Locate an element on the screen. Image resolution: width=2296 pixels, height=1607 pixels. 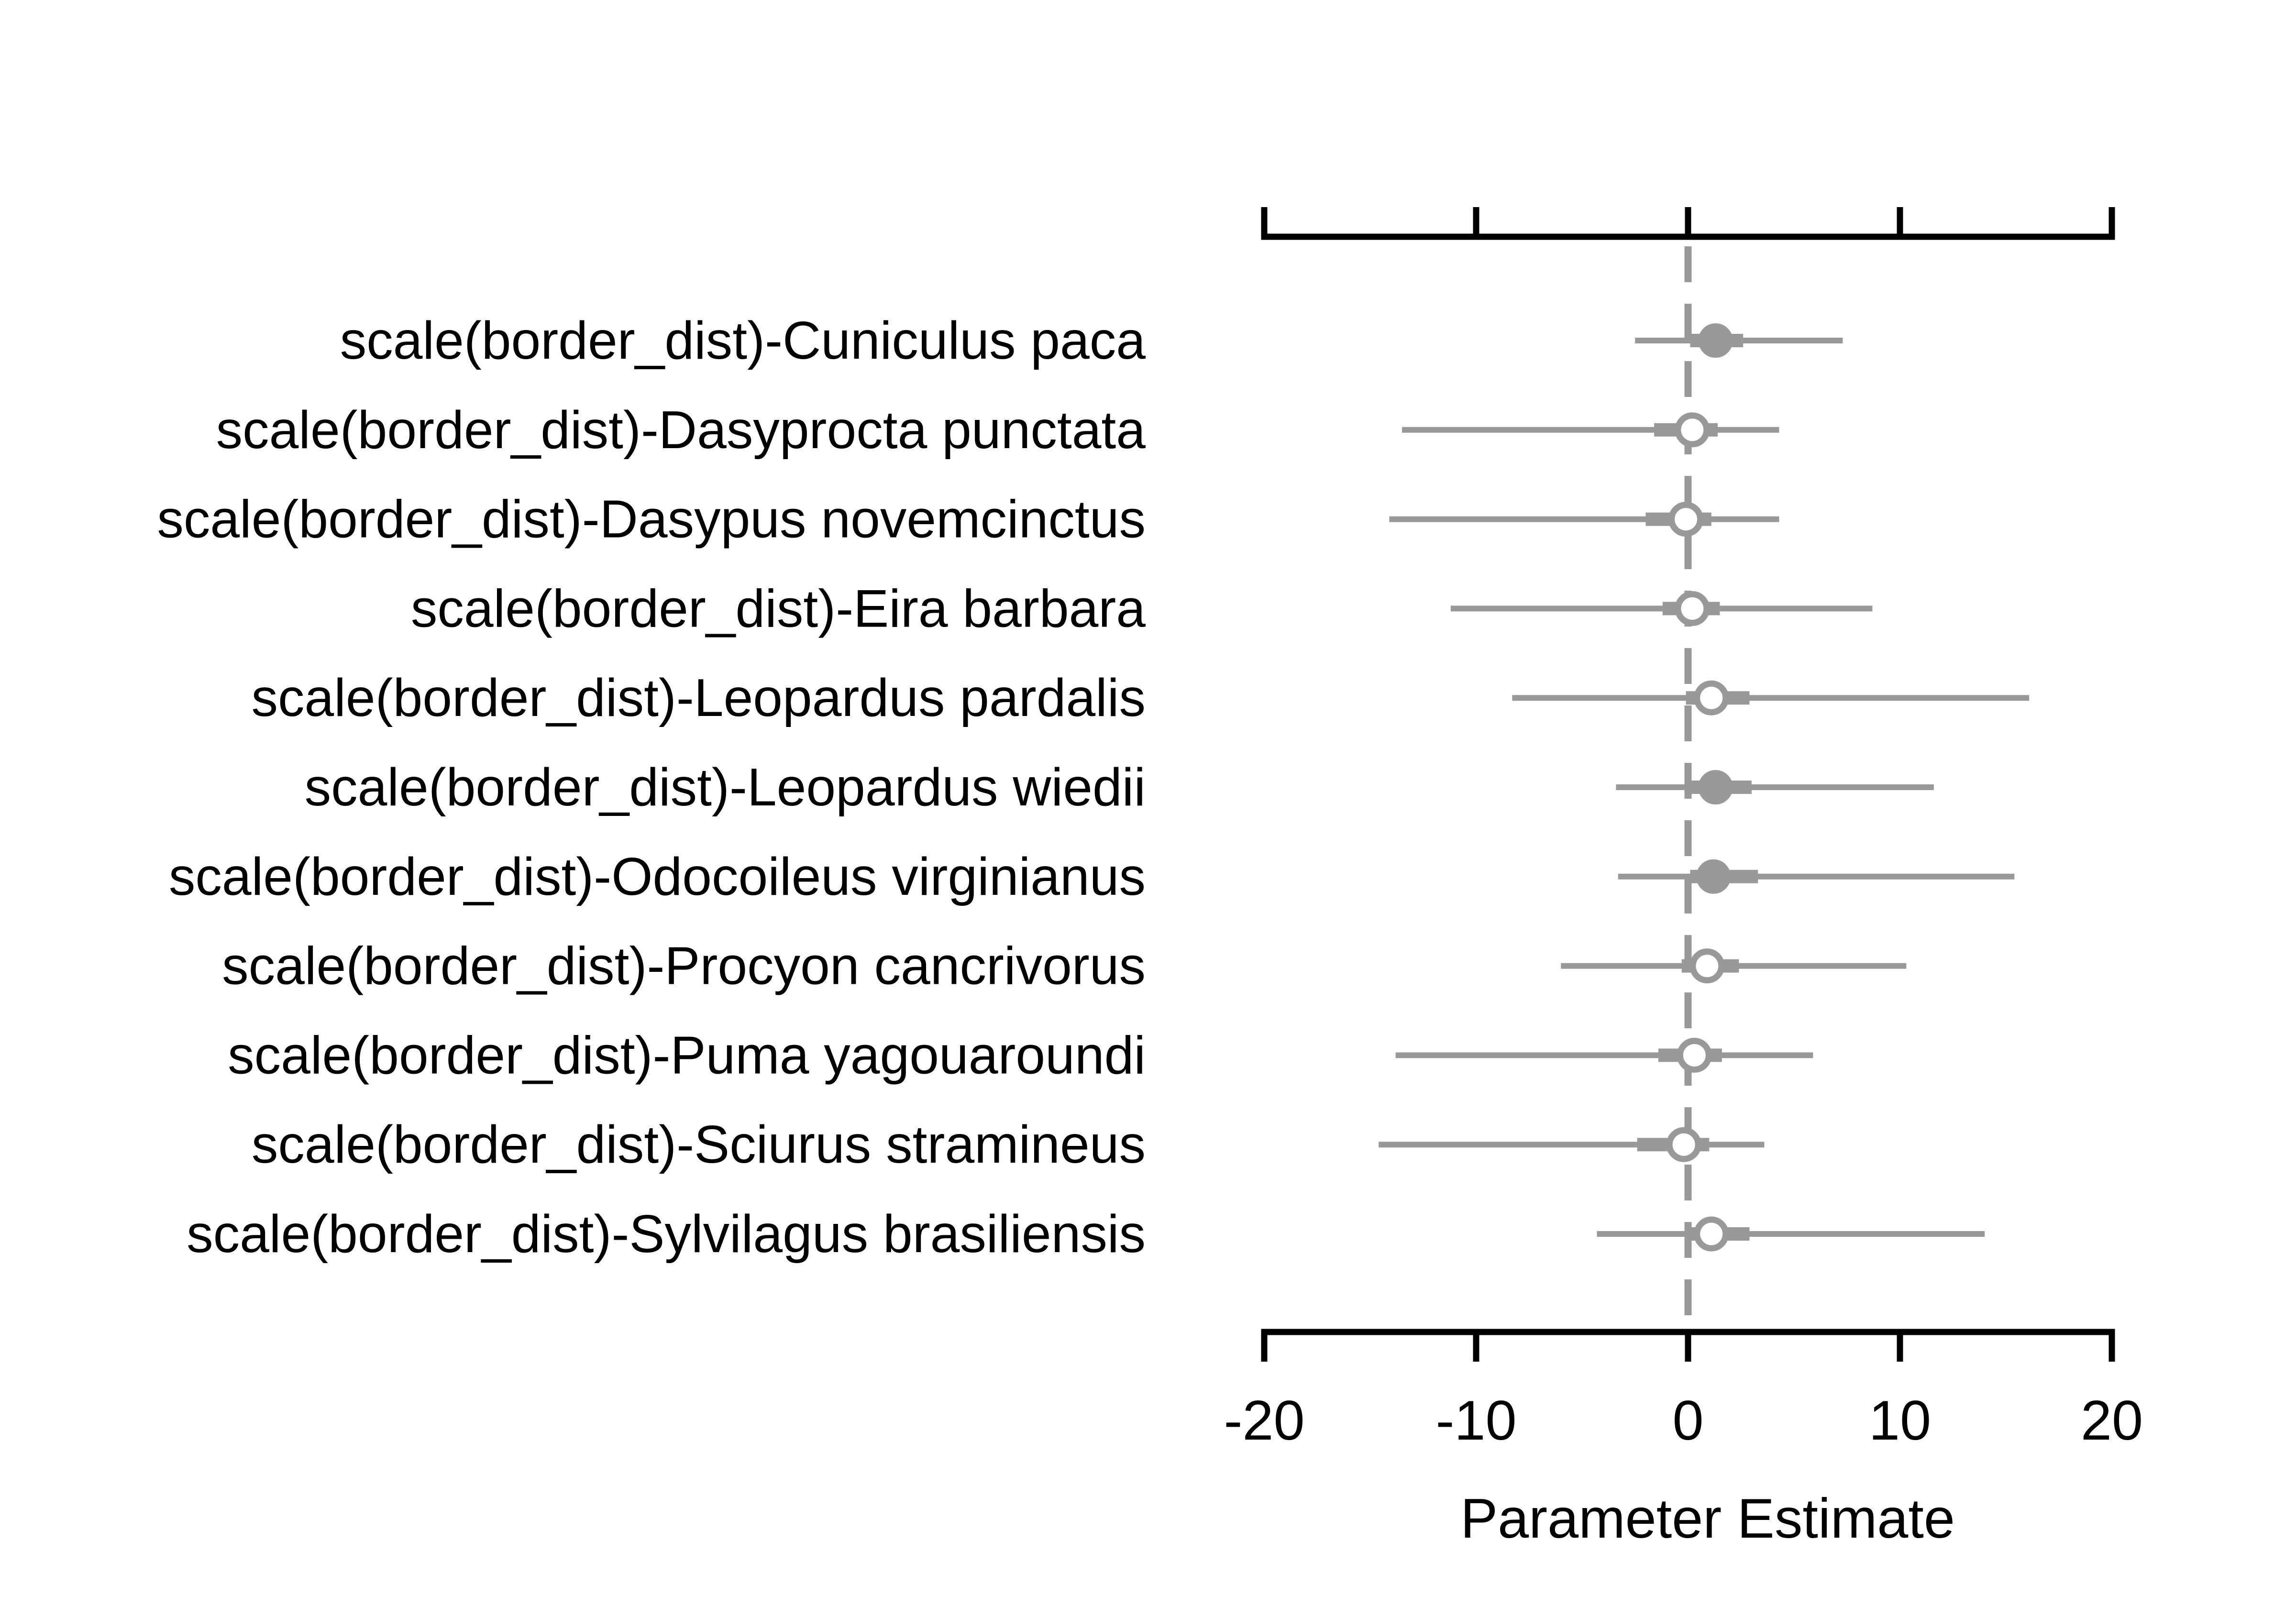
row-label: scale(border_dist)-Leopardus wiedii is located at coordinates (726, 787).